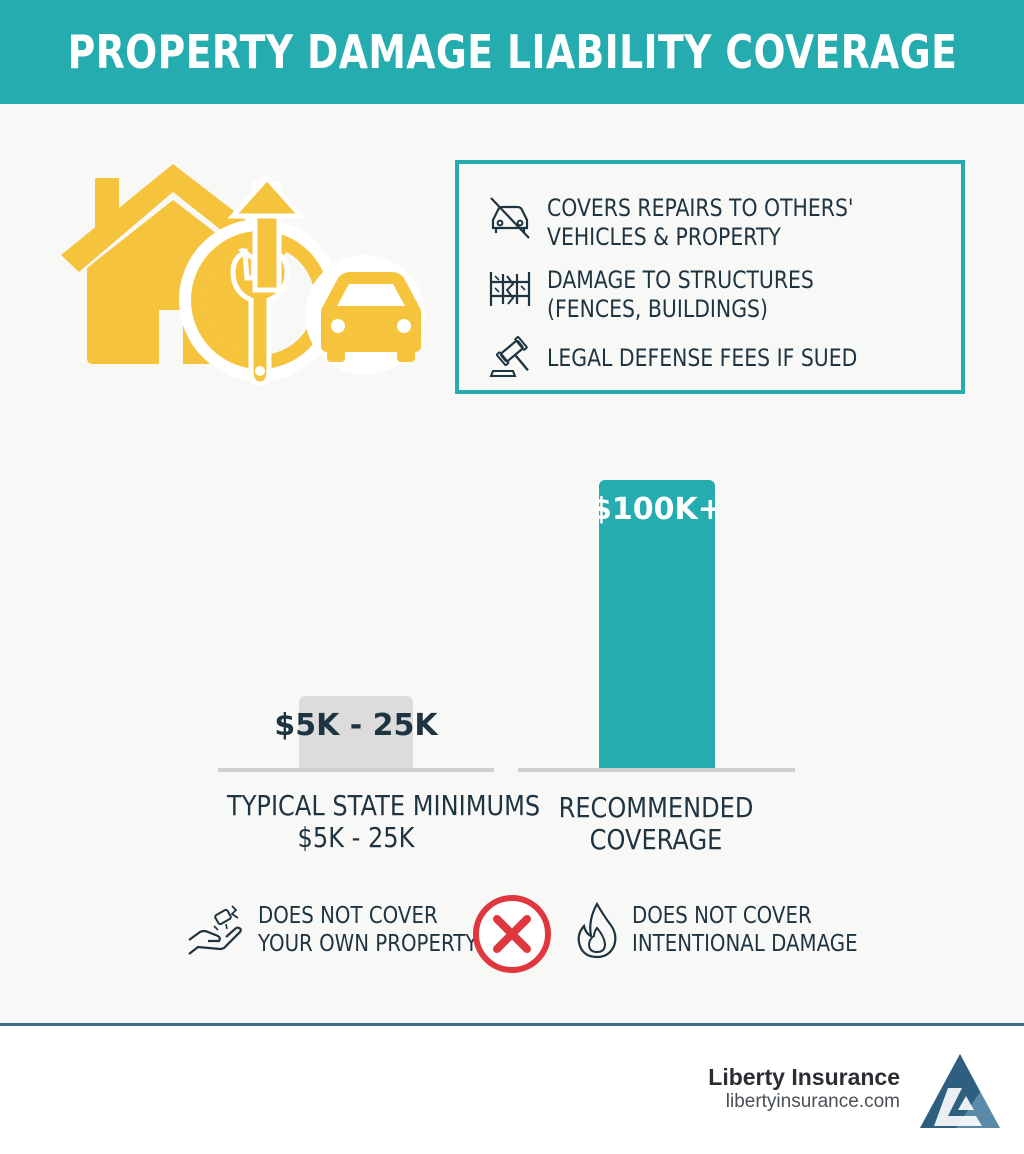 Image resolution: width=1024 pixels, height=1154 pixels. What do you see at coordinates (657, 509) in the screenshot?
I see `bar-value-label-recommended: $100K+` at bounding box center [657, 509].